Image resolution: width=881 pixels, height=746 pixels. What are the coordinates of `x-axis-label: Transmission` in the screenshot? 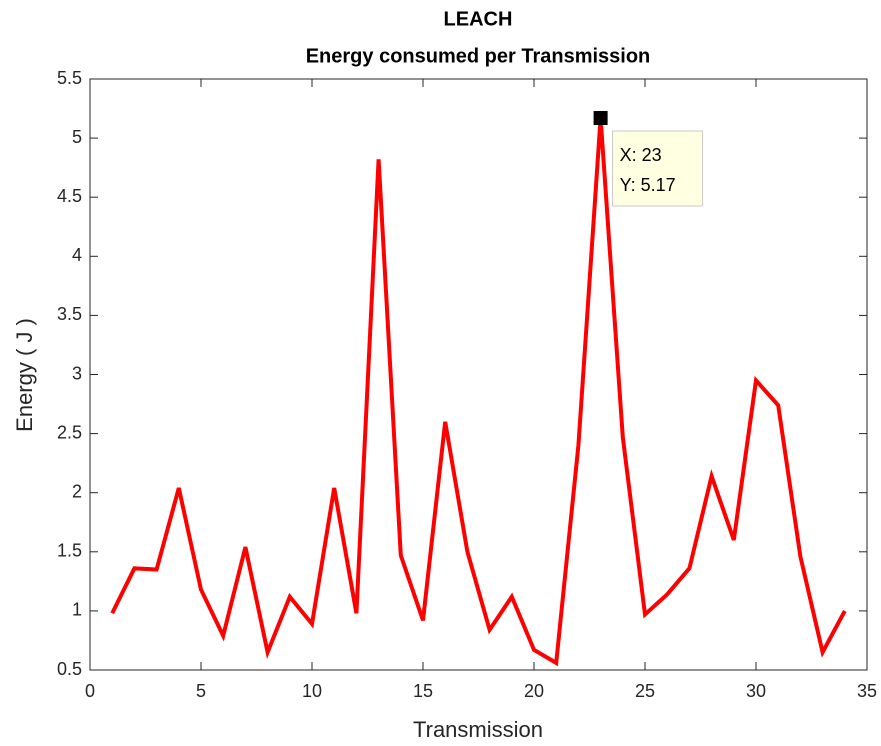 It's located at (478, 729).